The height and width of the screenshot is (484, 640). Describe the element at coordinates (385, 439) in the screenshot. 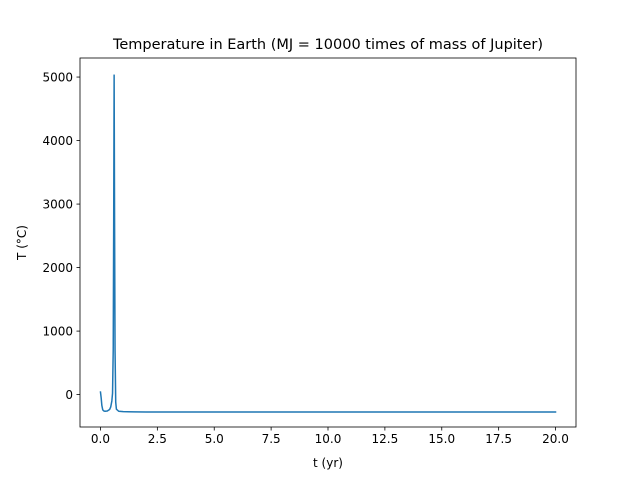

I see `x-tick-label: 12.5` at that location.